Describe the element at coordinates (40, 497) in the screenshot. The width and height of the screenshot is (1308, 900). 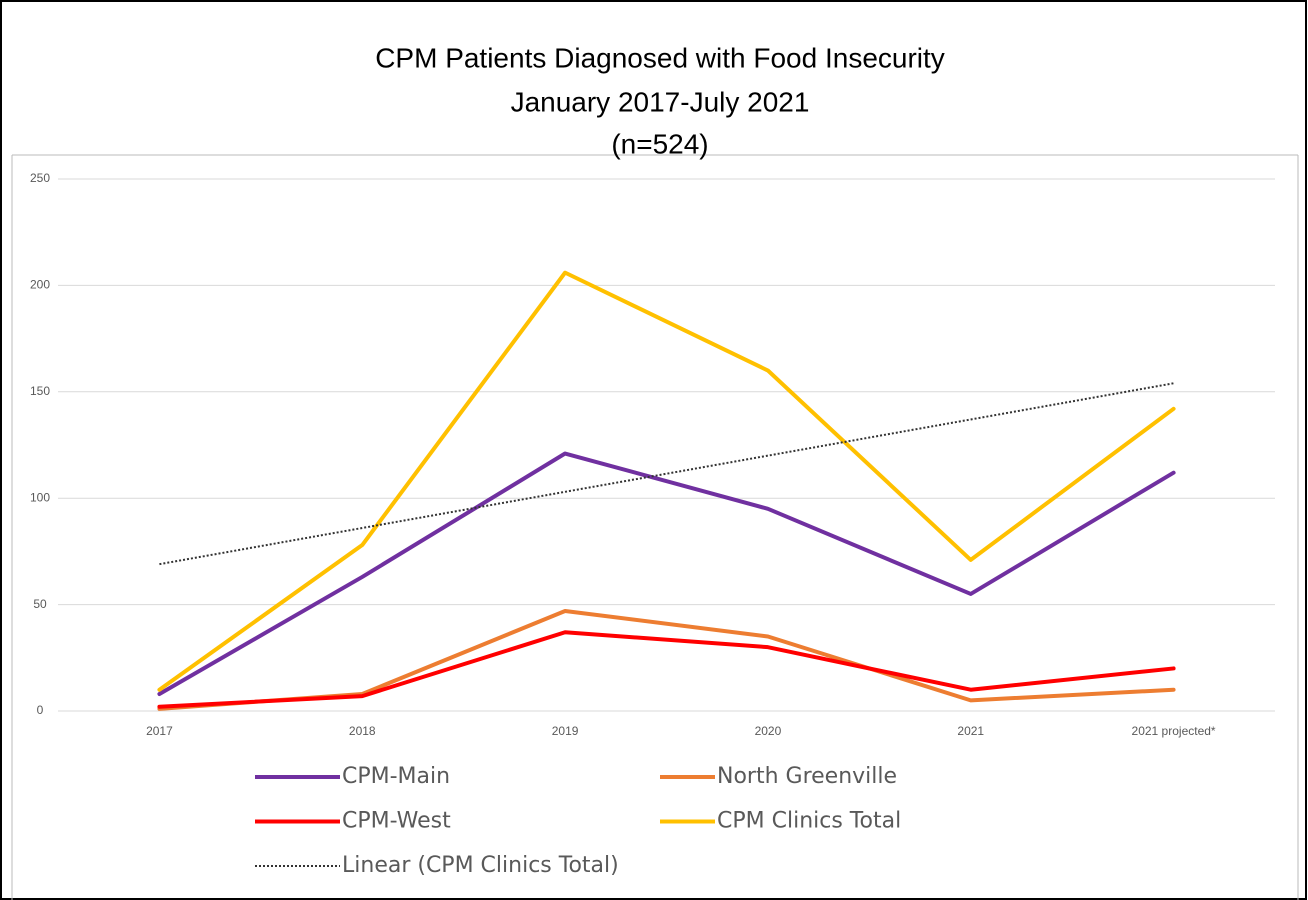
I see `y-tick-label: 100` at that location.